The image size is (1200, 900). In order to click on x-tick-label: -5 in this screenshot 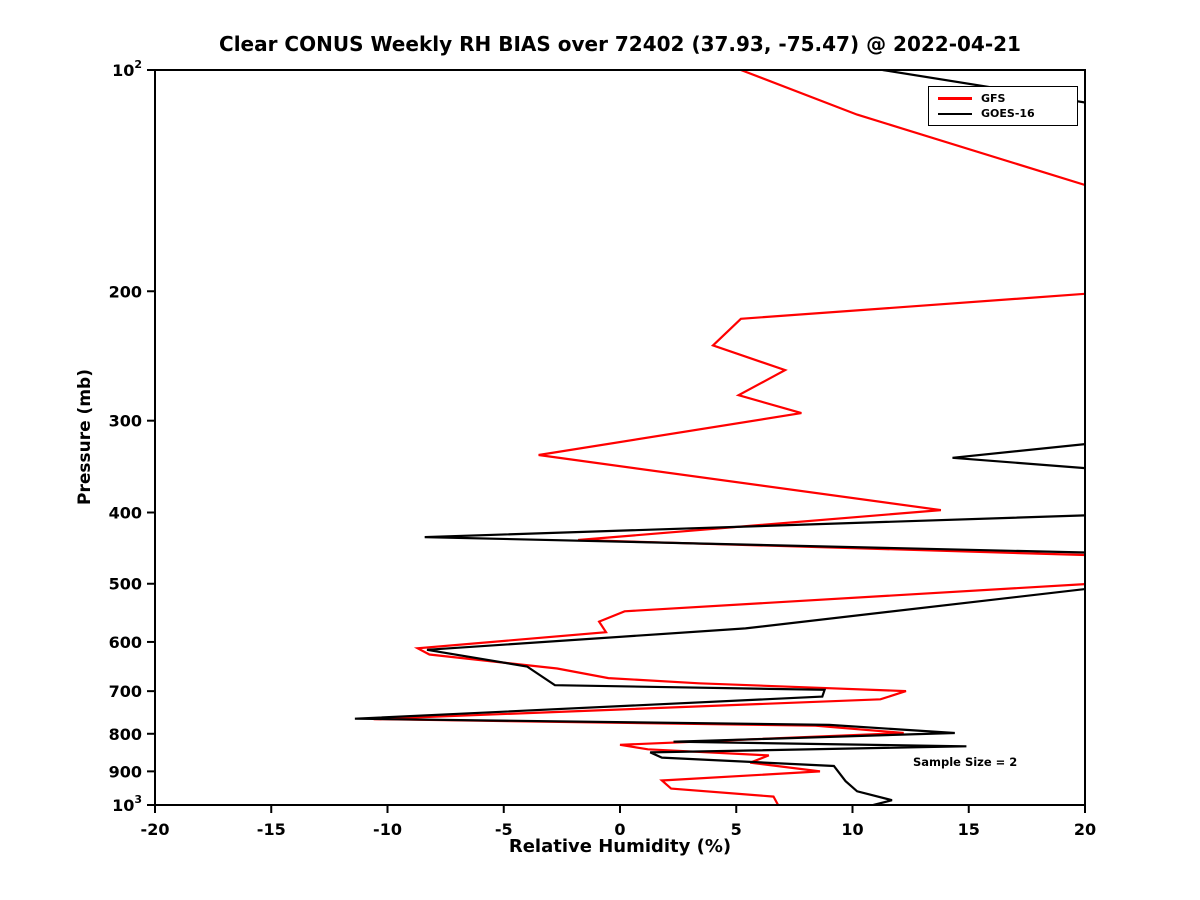, I will do `click(504, 829)`.